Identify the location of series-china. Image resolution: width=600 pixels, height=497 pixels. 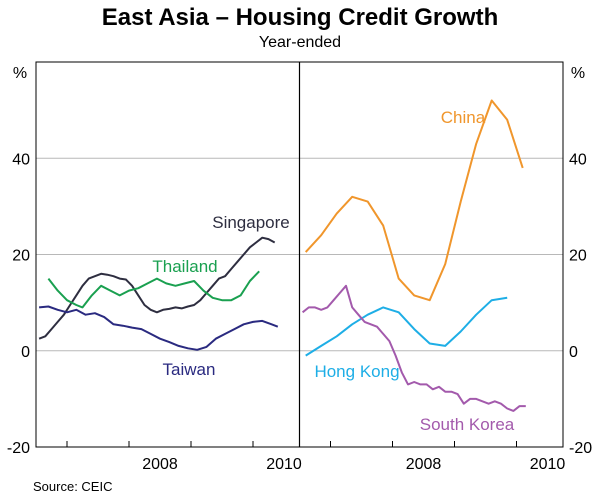
(414, 200).